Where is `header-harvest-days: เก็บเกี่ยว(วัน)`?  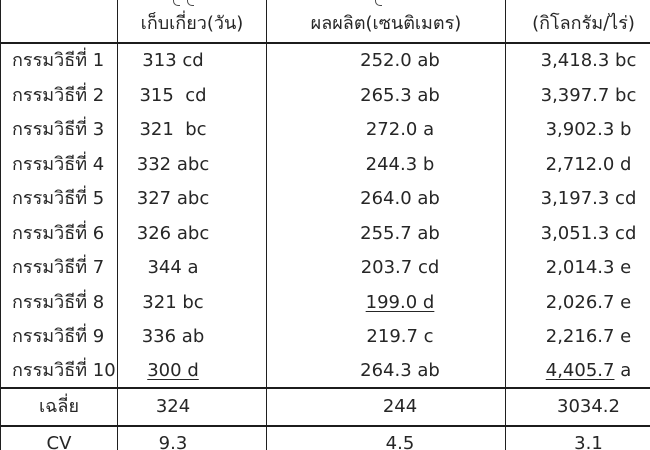 header-harvest-days: เก็บเกี่ยว(วัน) is located at coordinates (192, 22).